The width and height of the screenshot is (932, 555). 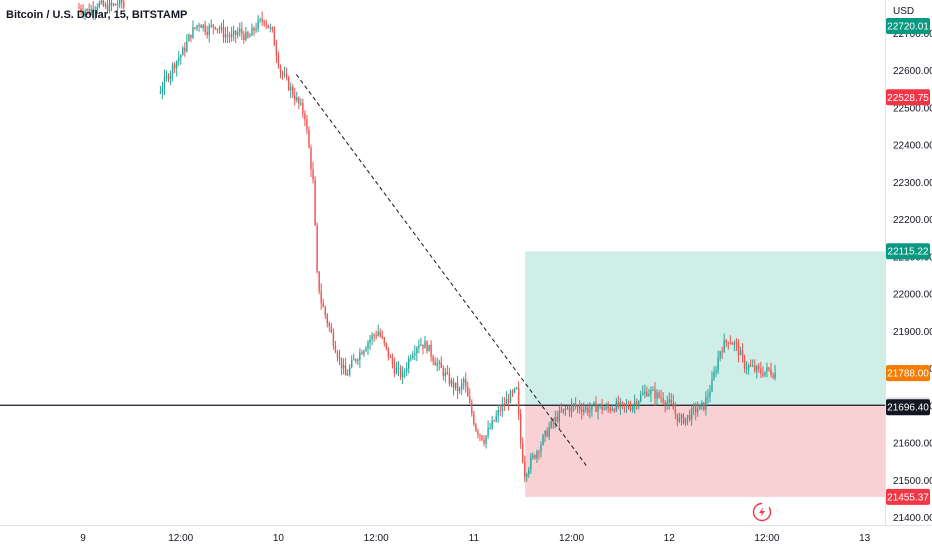 What do you see at coordinates (912, 34) in the screenshot?
I see `y-tick-label: 22700.00` at bounding box center [912, 34].